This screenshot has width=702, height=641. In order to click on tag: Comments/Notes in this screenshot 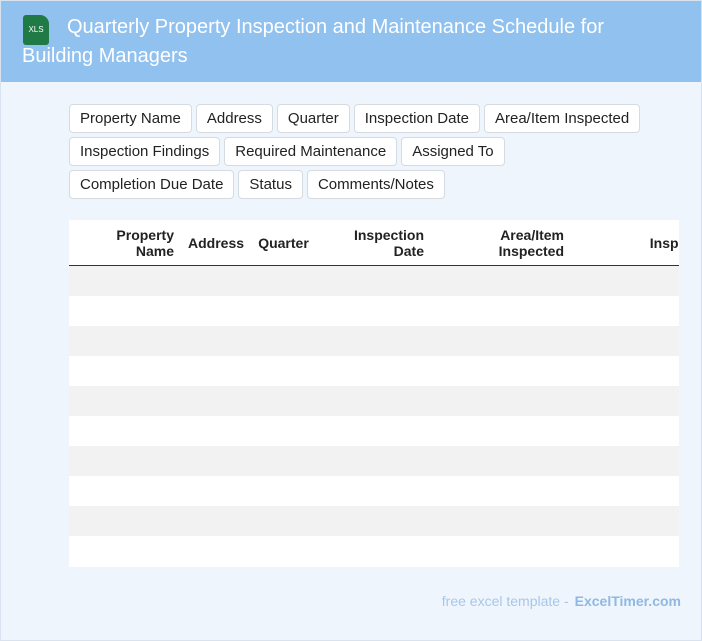, I will do `click(375, 184)`.